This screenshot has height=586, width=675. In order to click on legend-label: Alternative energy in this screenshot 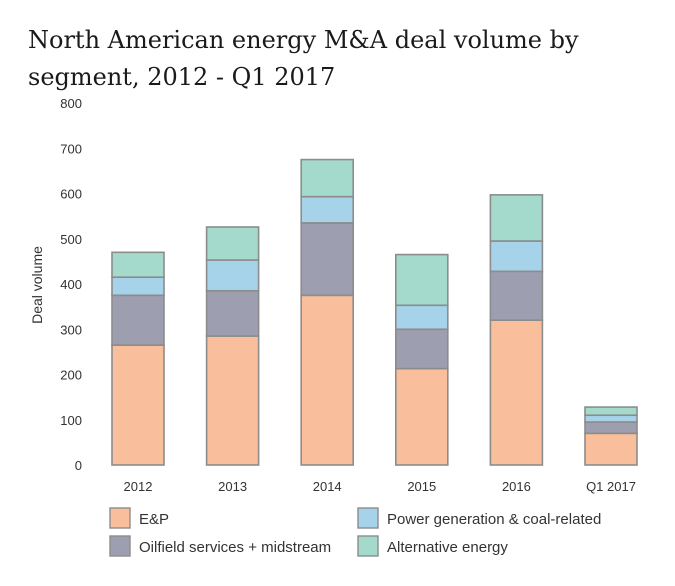, I will do `click(447, 547)`.